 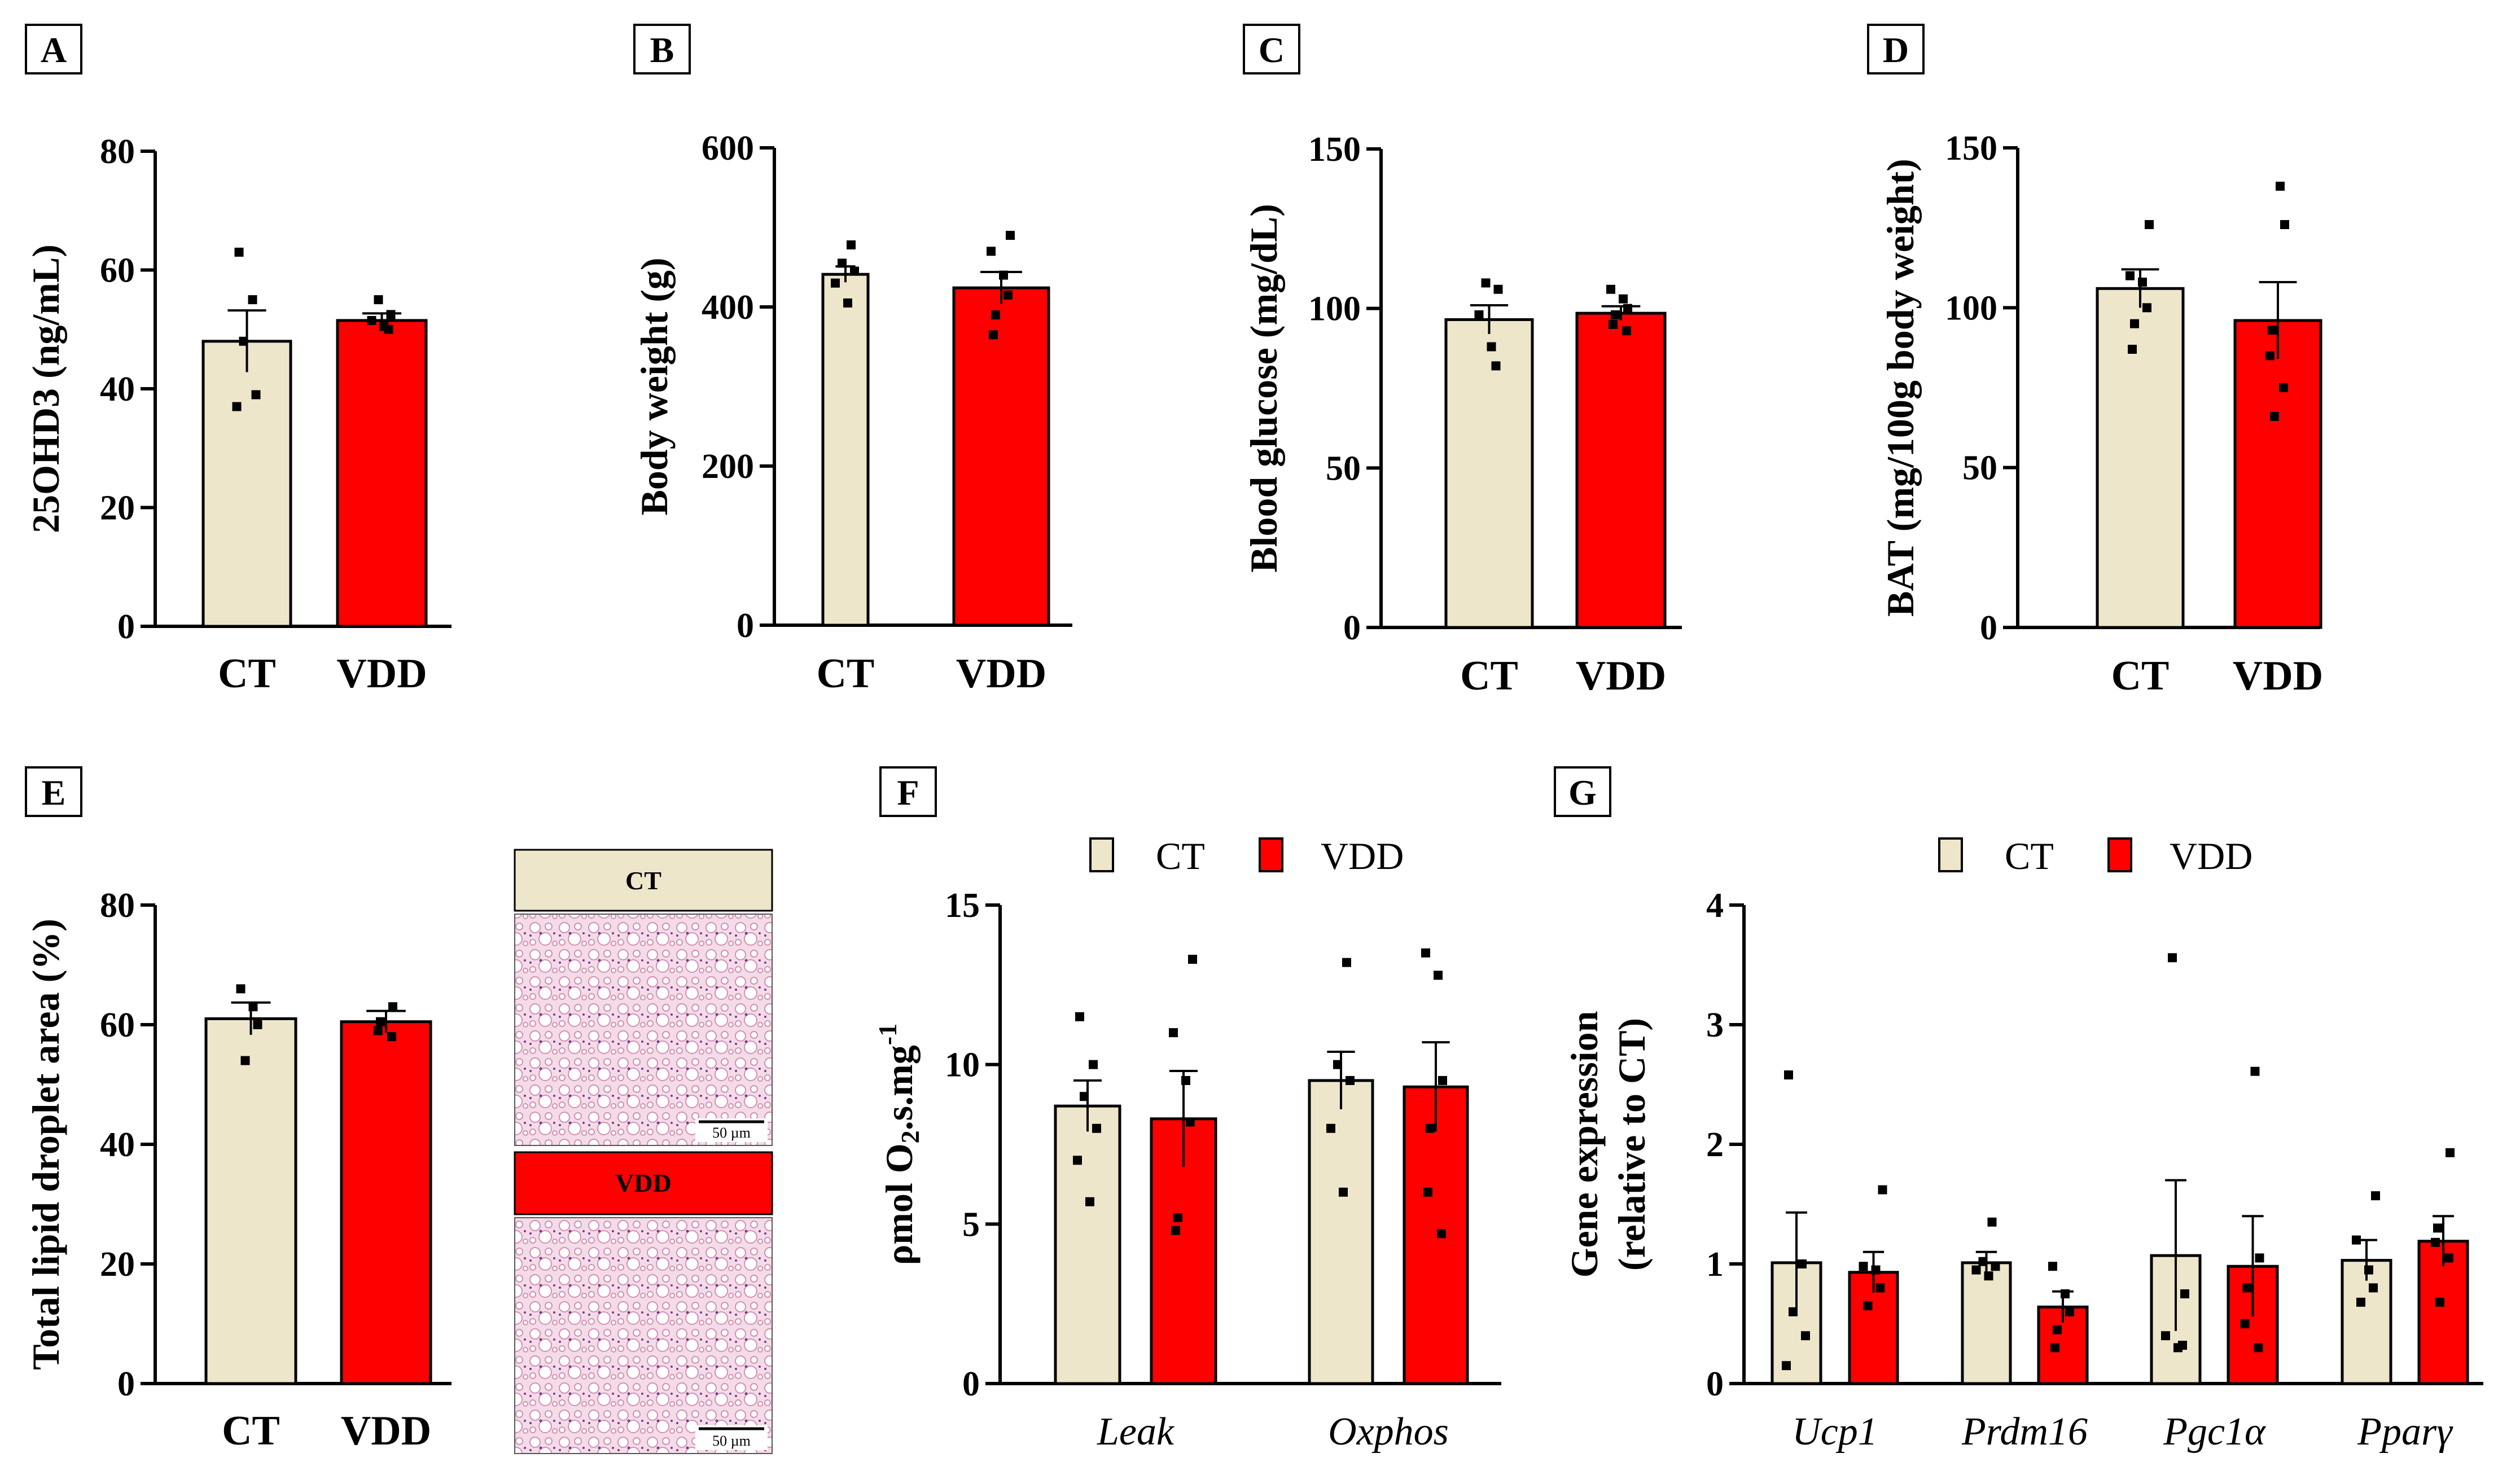 What do you see at coordinates (1341, 1232) in the screenshot?
I see `oxphos-ct-bar` at bounding box center [1341, 1232].